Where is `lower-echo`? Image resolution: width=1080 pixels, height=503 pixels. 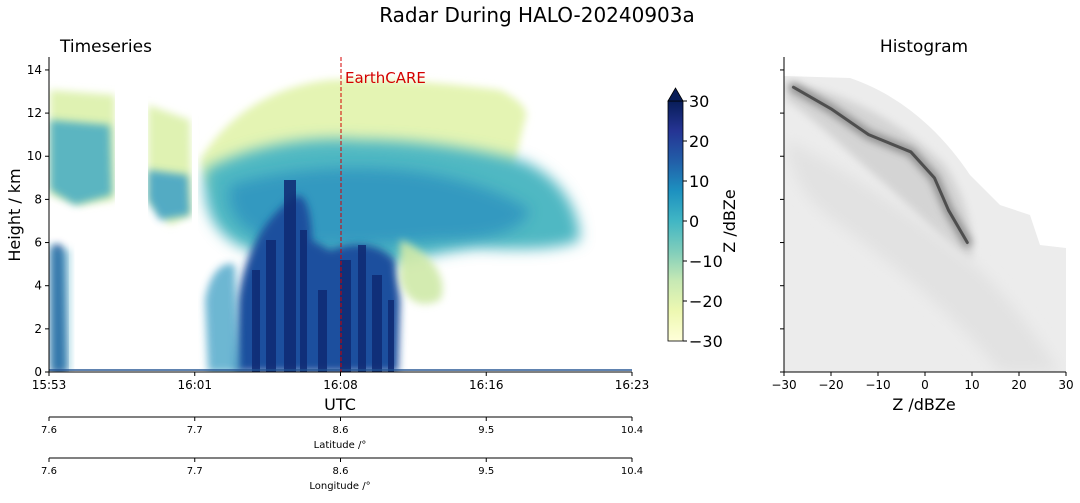 lower-echo is located at coordinates (222, 317).